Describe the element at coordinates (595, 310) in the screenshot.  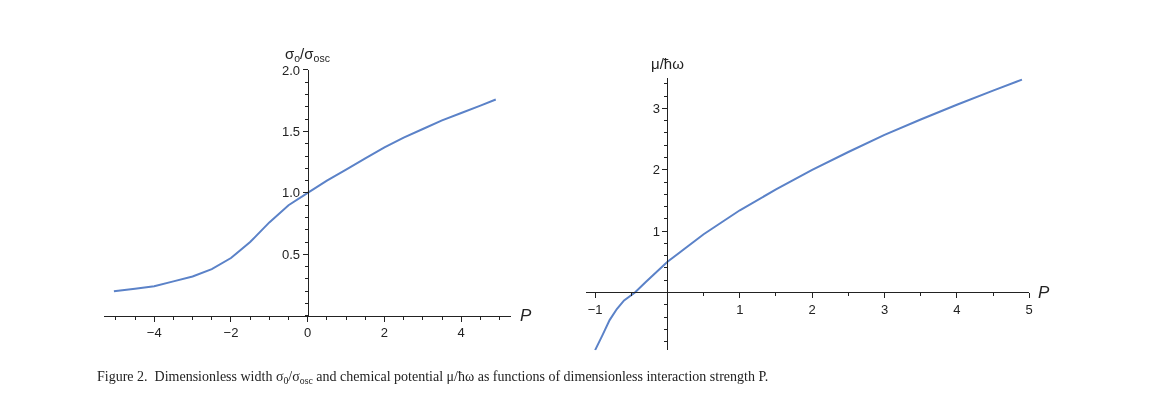
I see `x-tick-label: −1` at that location.